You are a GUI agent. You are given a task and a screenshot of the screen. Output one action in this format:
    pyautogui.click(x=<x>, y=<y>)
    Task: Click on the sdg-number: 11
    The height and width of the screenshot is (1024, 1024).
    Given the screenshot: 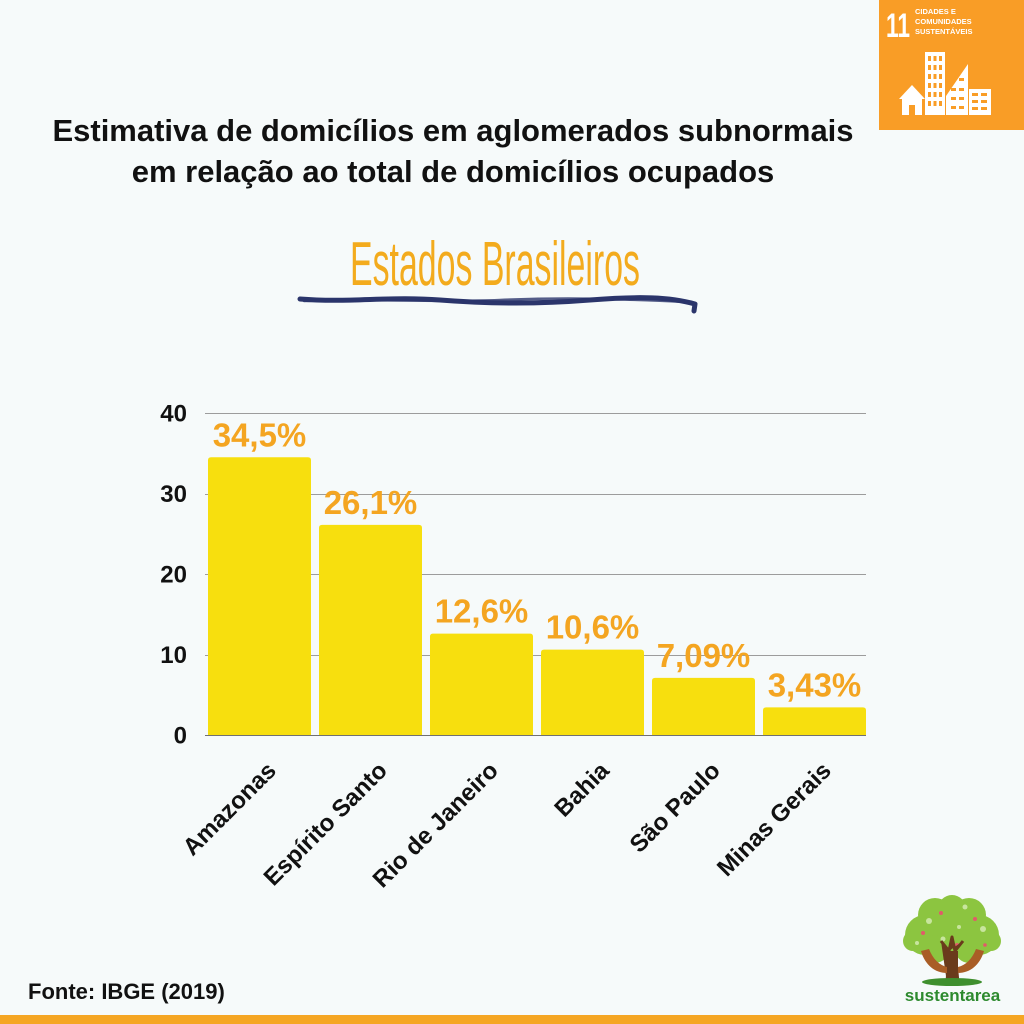 What is the action you would take?
    pyautogui.click(x=898, y=26)
    